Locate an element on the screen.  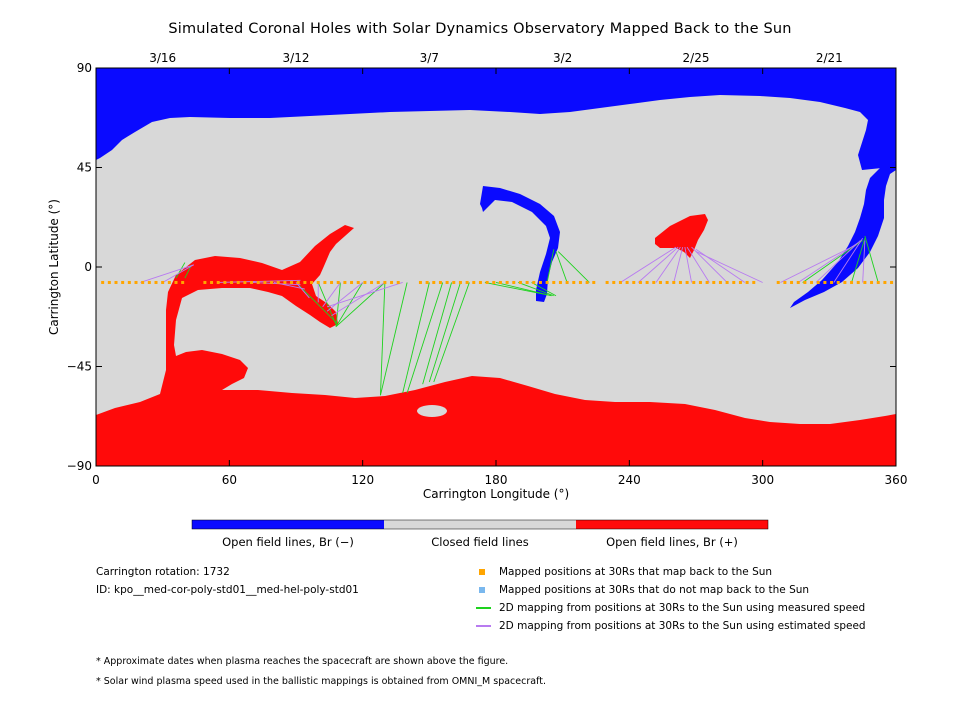
north-polar-coronal-hole is located at coordinates (496, 119).